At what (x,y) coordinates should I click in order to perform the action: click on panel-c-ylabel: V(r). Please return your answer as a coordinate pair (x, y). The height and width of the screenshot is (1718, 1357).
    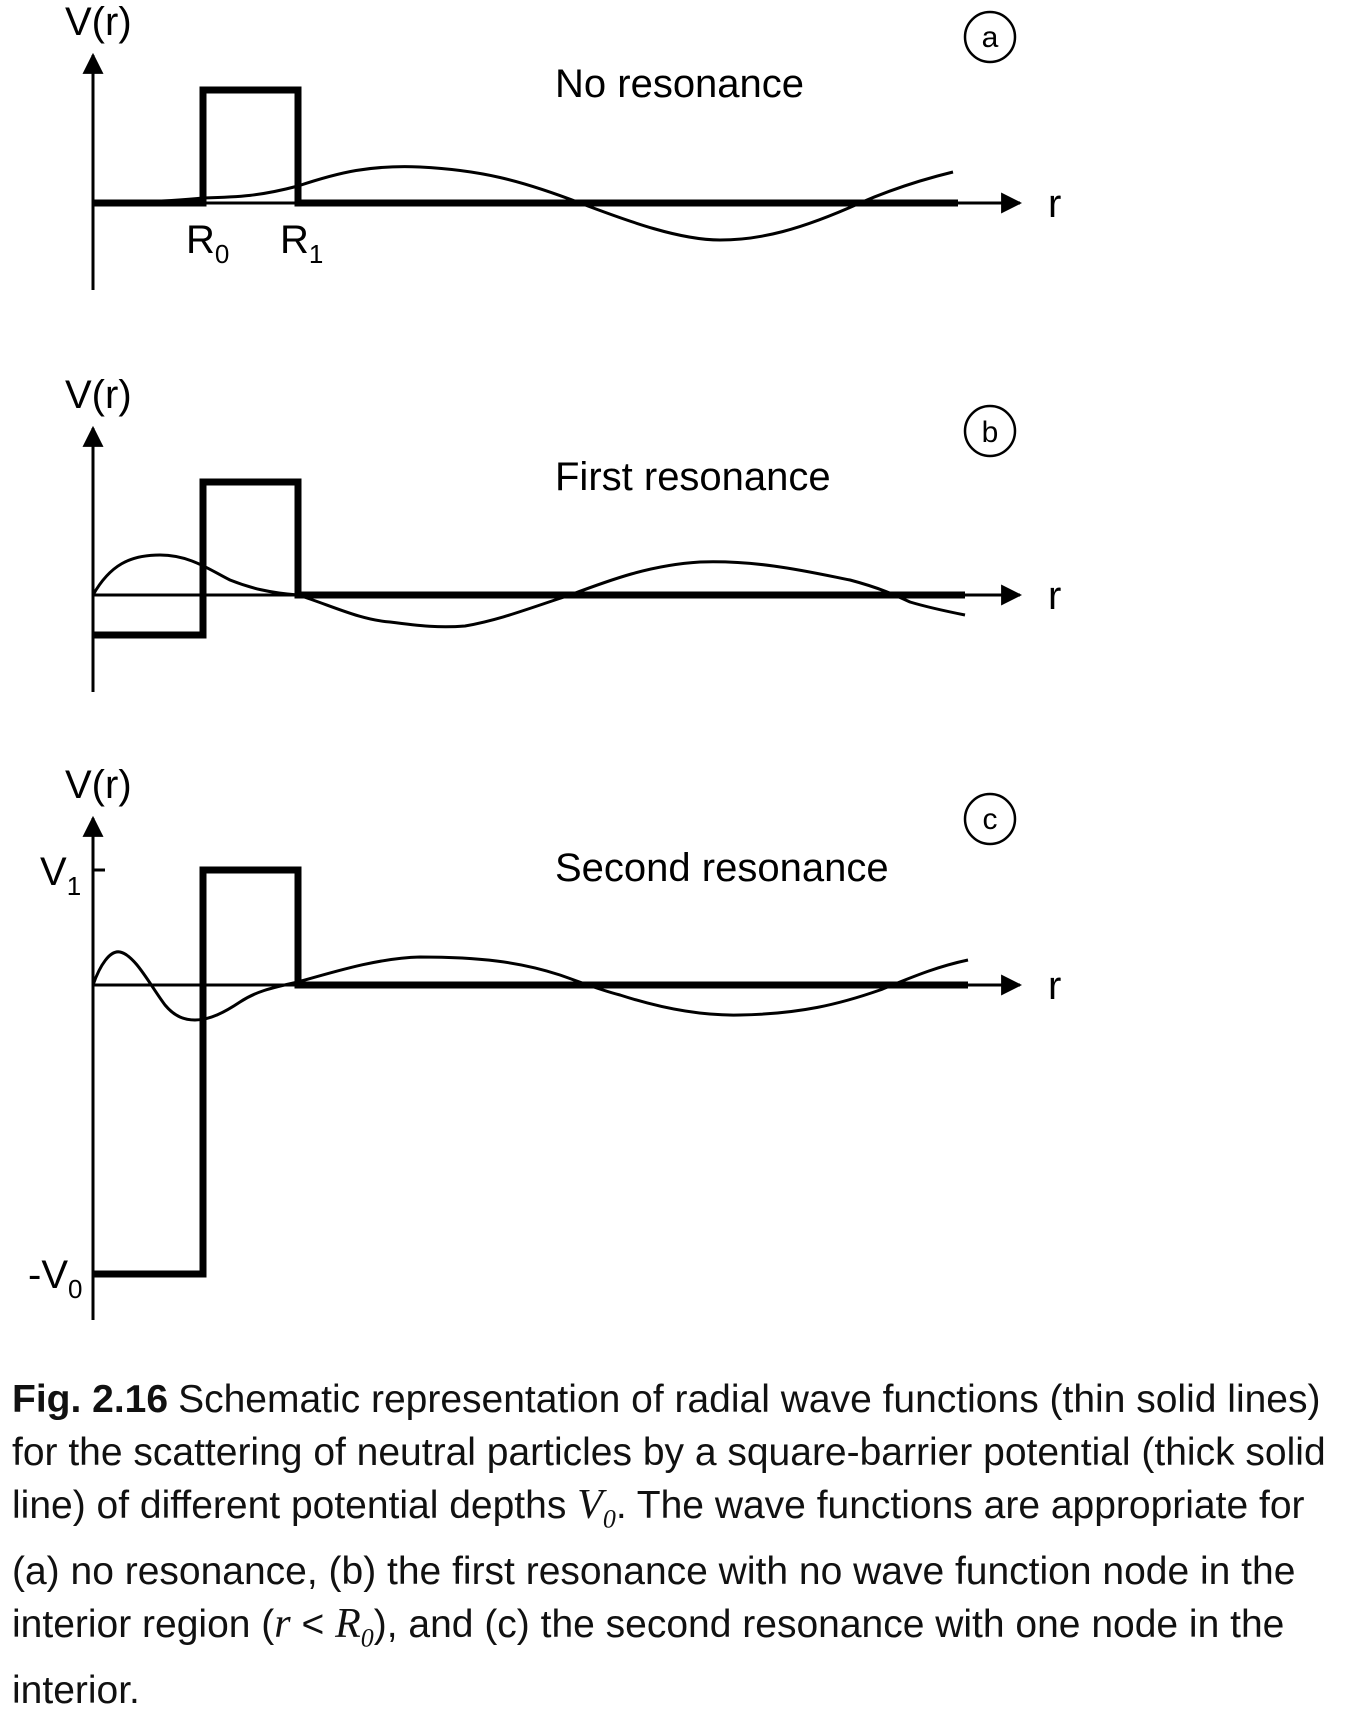
    Looking at the image, I should click on (98, 785).